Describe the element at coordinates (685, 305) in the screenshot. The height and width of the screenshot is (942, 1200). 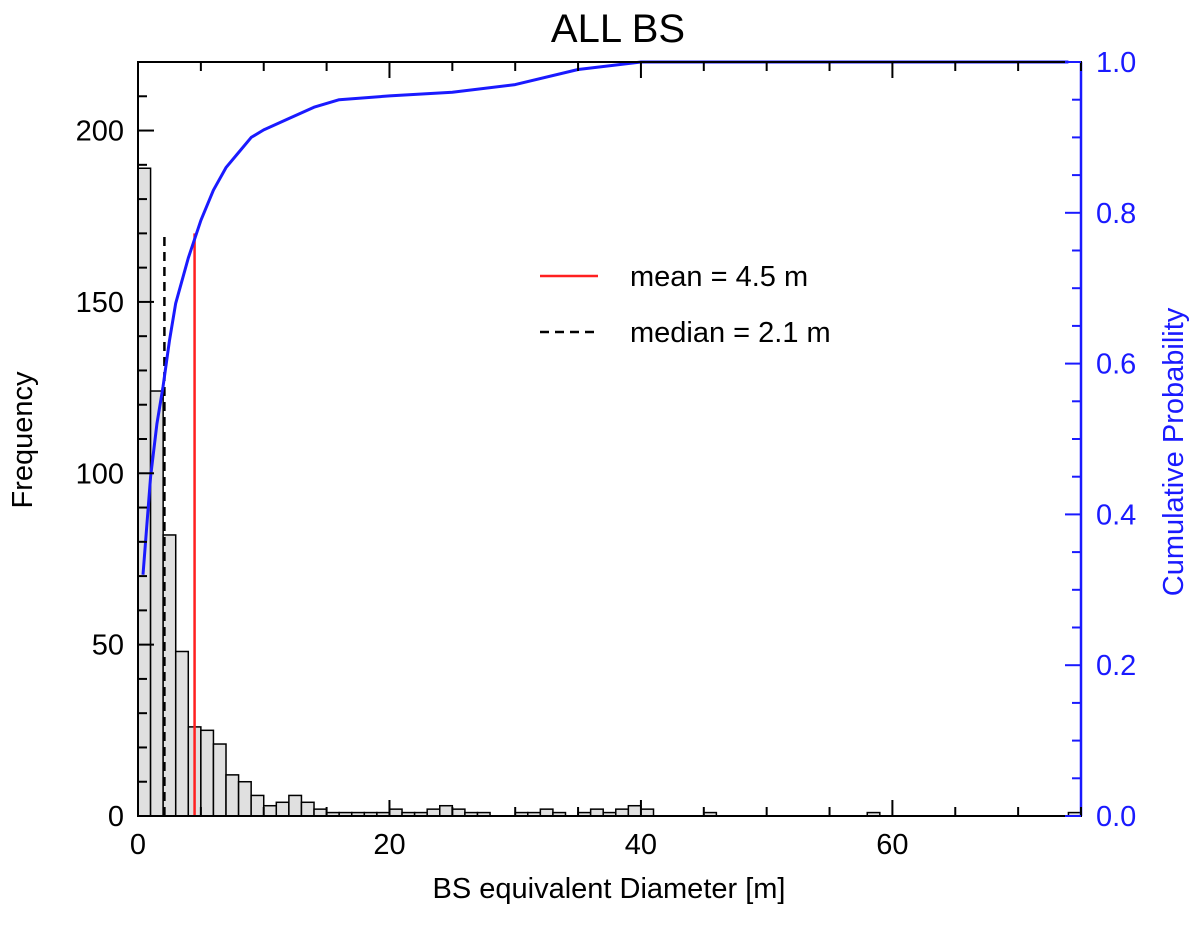
I see `legend: mean = 4.5 m median = 2.1 m` at that location.